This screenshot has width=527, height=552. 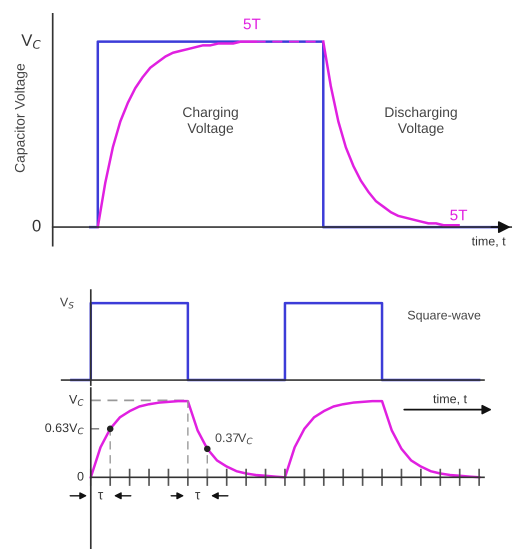 I want to click on annotation: Discharging Voltage, so click(x=421, y=121).